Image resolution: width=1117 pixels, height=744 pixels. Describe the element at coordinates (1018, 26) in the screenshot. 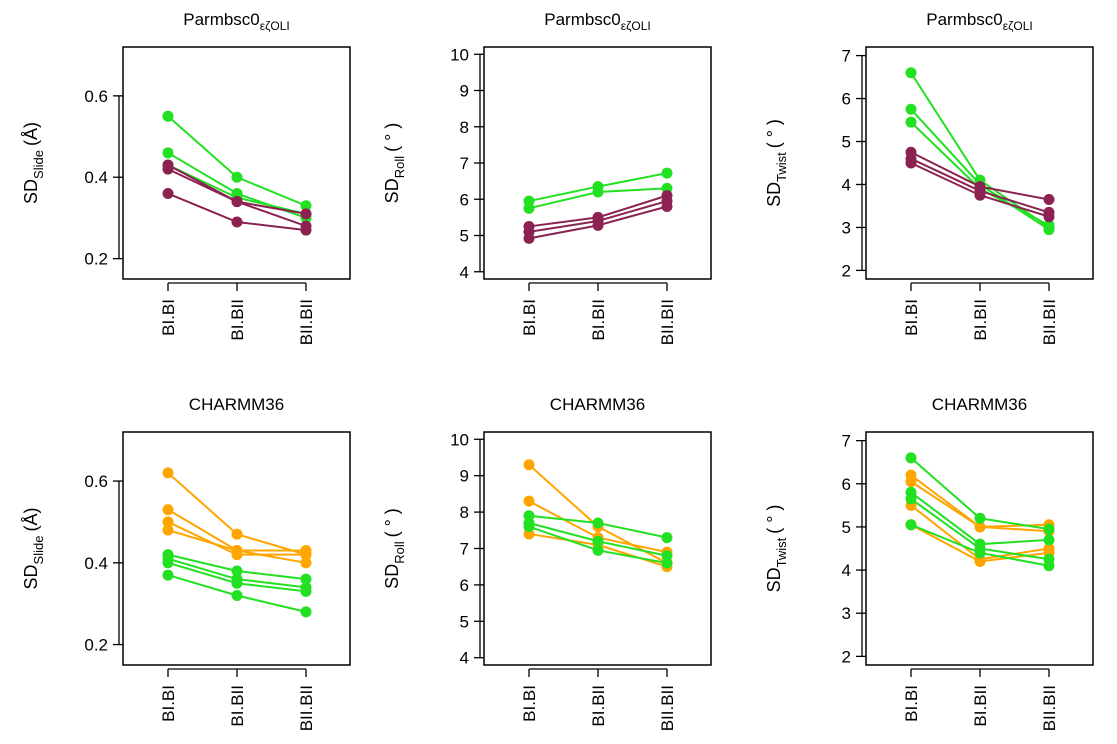

I see `chart-title-subscript: εζOLI` at that location.